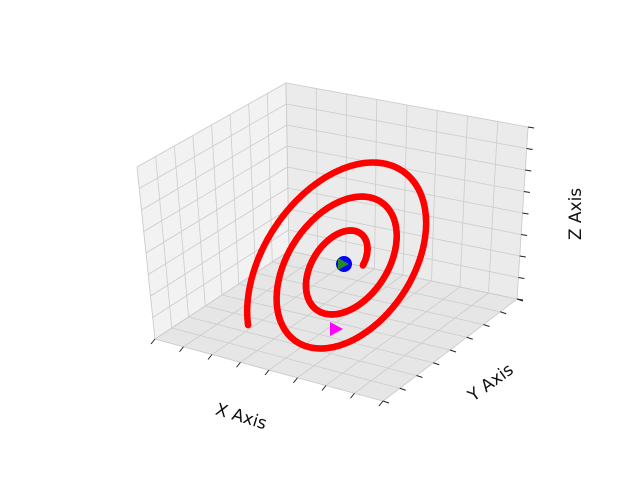 Image resolution: width=640 pixels, height=480 pixels. I want to click on trajectory-point, so click(363, 265).